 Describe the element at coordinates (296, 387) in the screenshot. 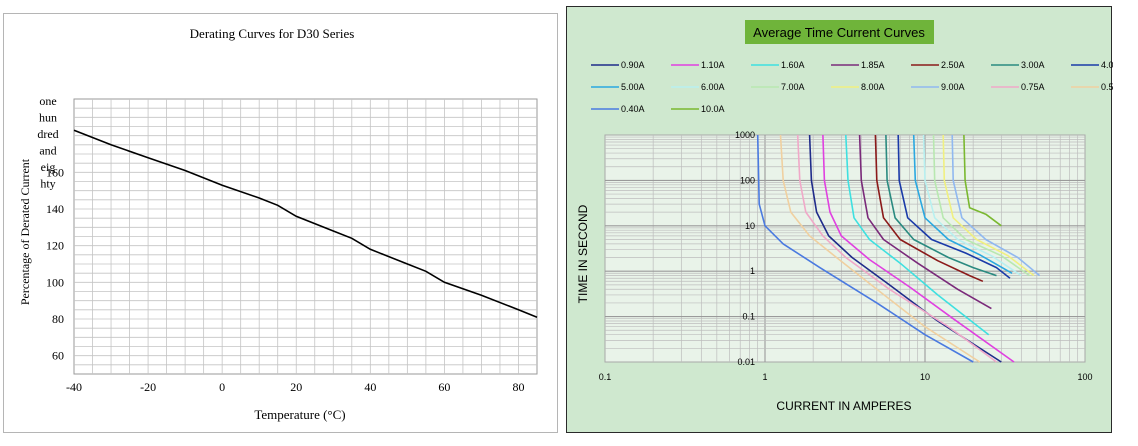

I see `derating-x-tick-label: 20` at that location.